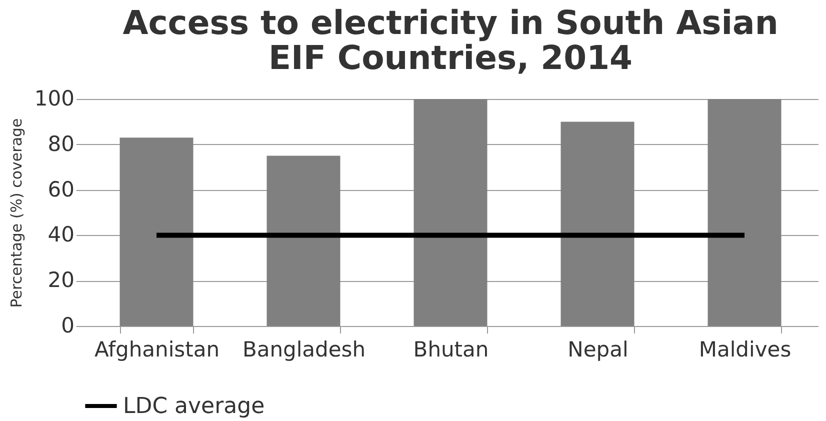 The image size is (826, 421). What do you see at coordinates (450, 22) in the screenshot?
I see `text: Access to electricity in South Asian` at bounding box center [450, 22].